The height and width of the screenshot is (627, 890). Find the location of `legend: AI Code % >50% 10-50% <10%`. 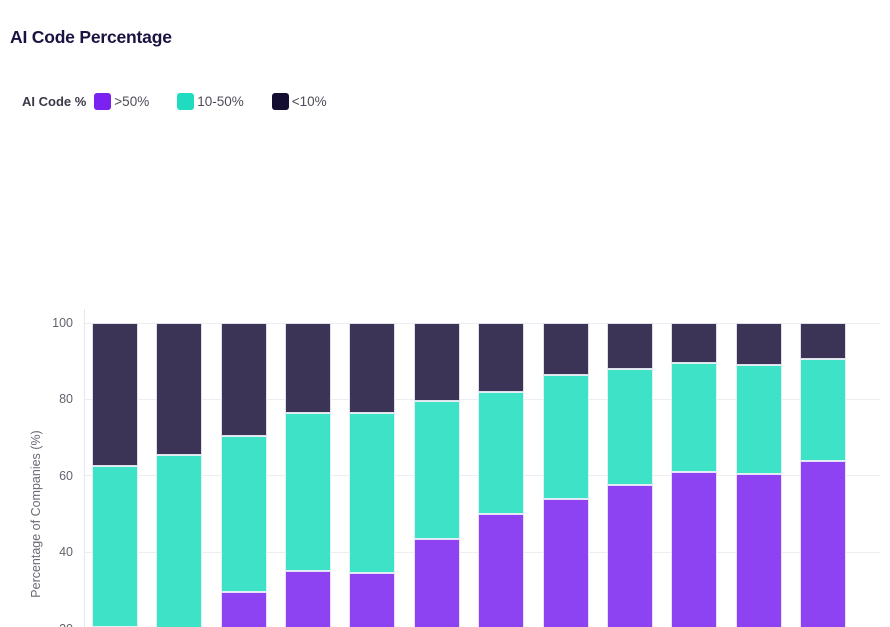

legend: AI Code % >50% 10-50% <10% is located at coordinates (188, 101).